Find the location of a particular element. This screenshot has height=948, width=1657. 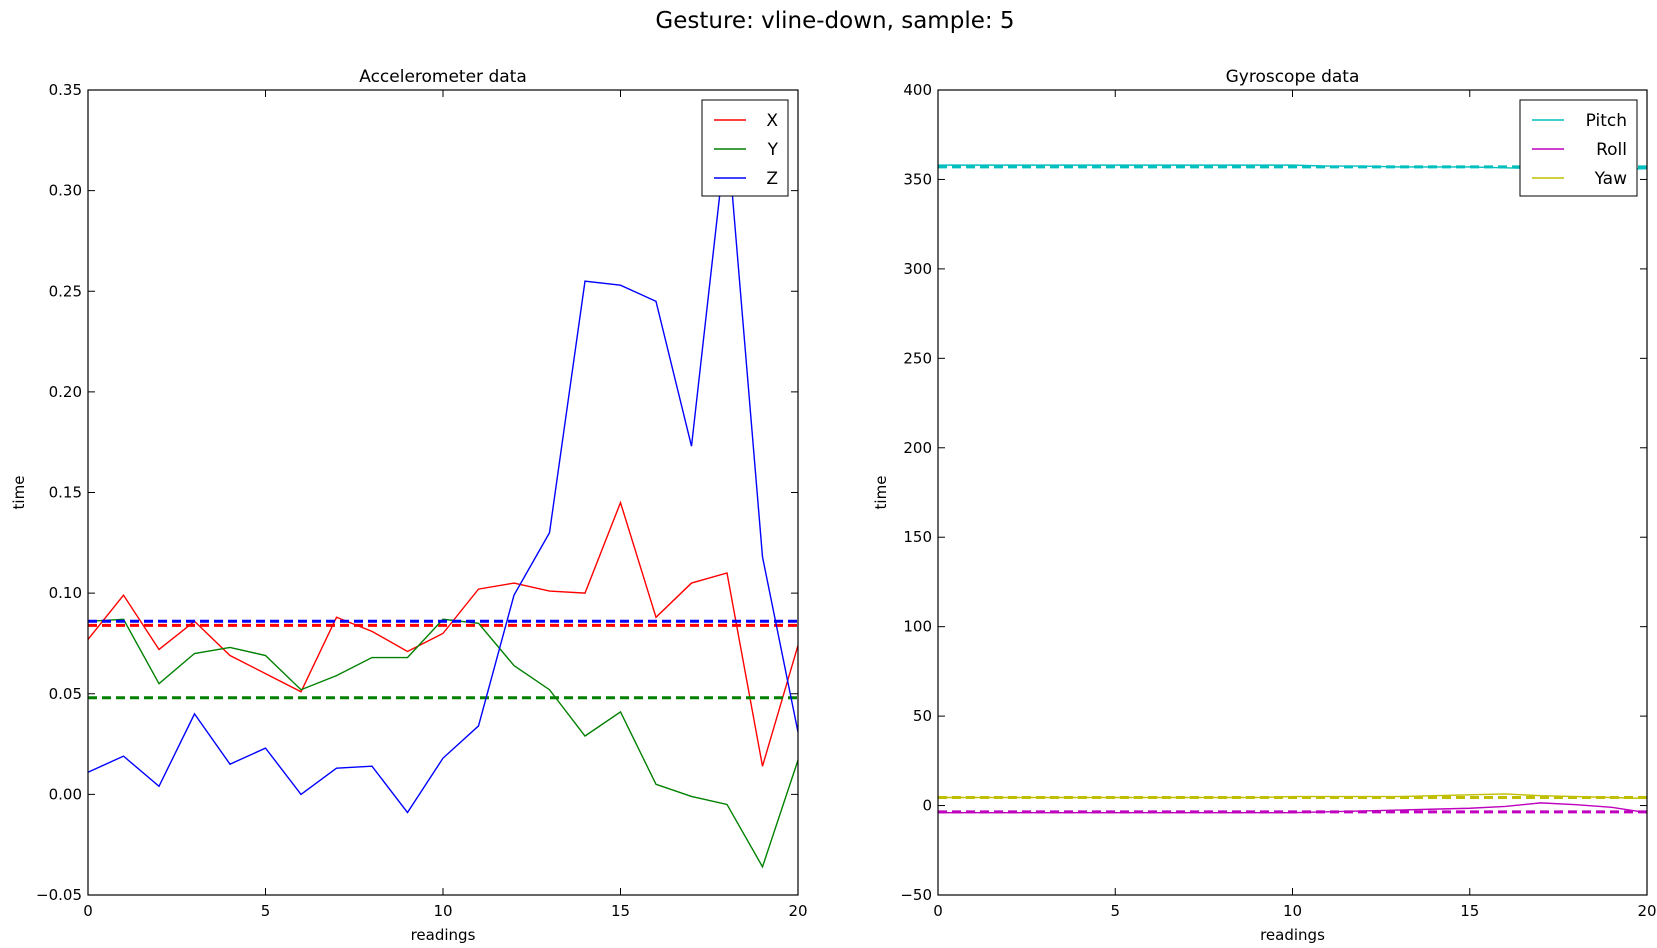

legend-label-x: X is located at coordinates (772, 121).